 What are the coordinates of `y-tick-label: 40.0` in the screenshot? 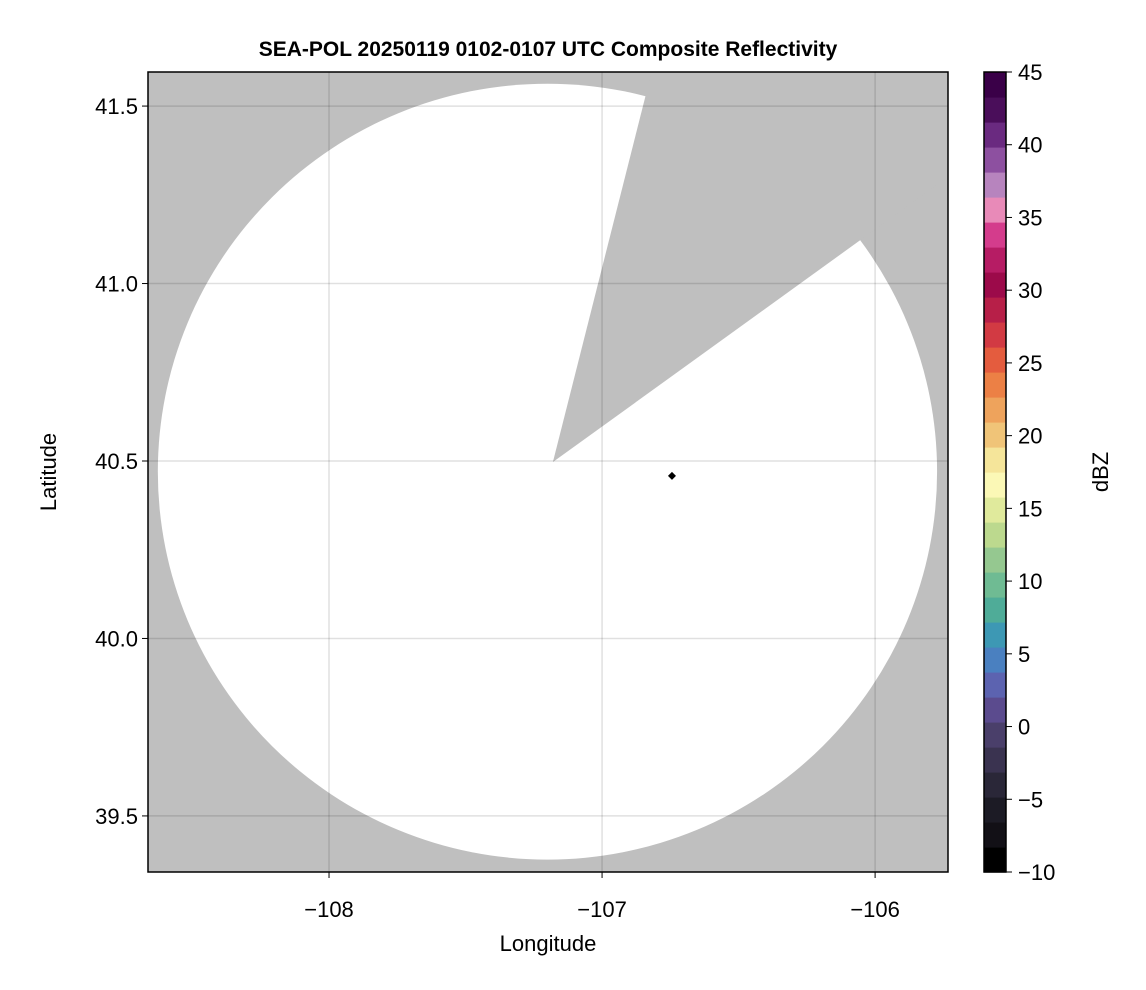 It's located at (116, 638).